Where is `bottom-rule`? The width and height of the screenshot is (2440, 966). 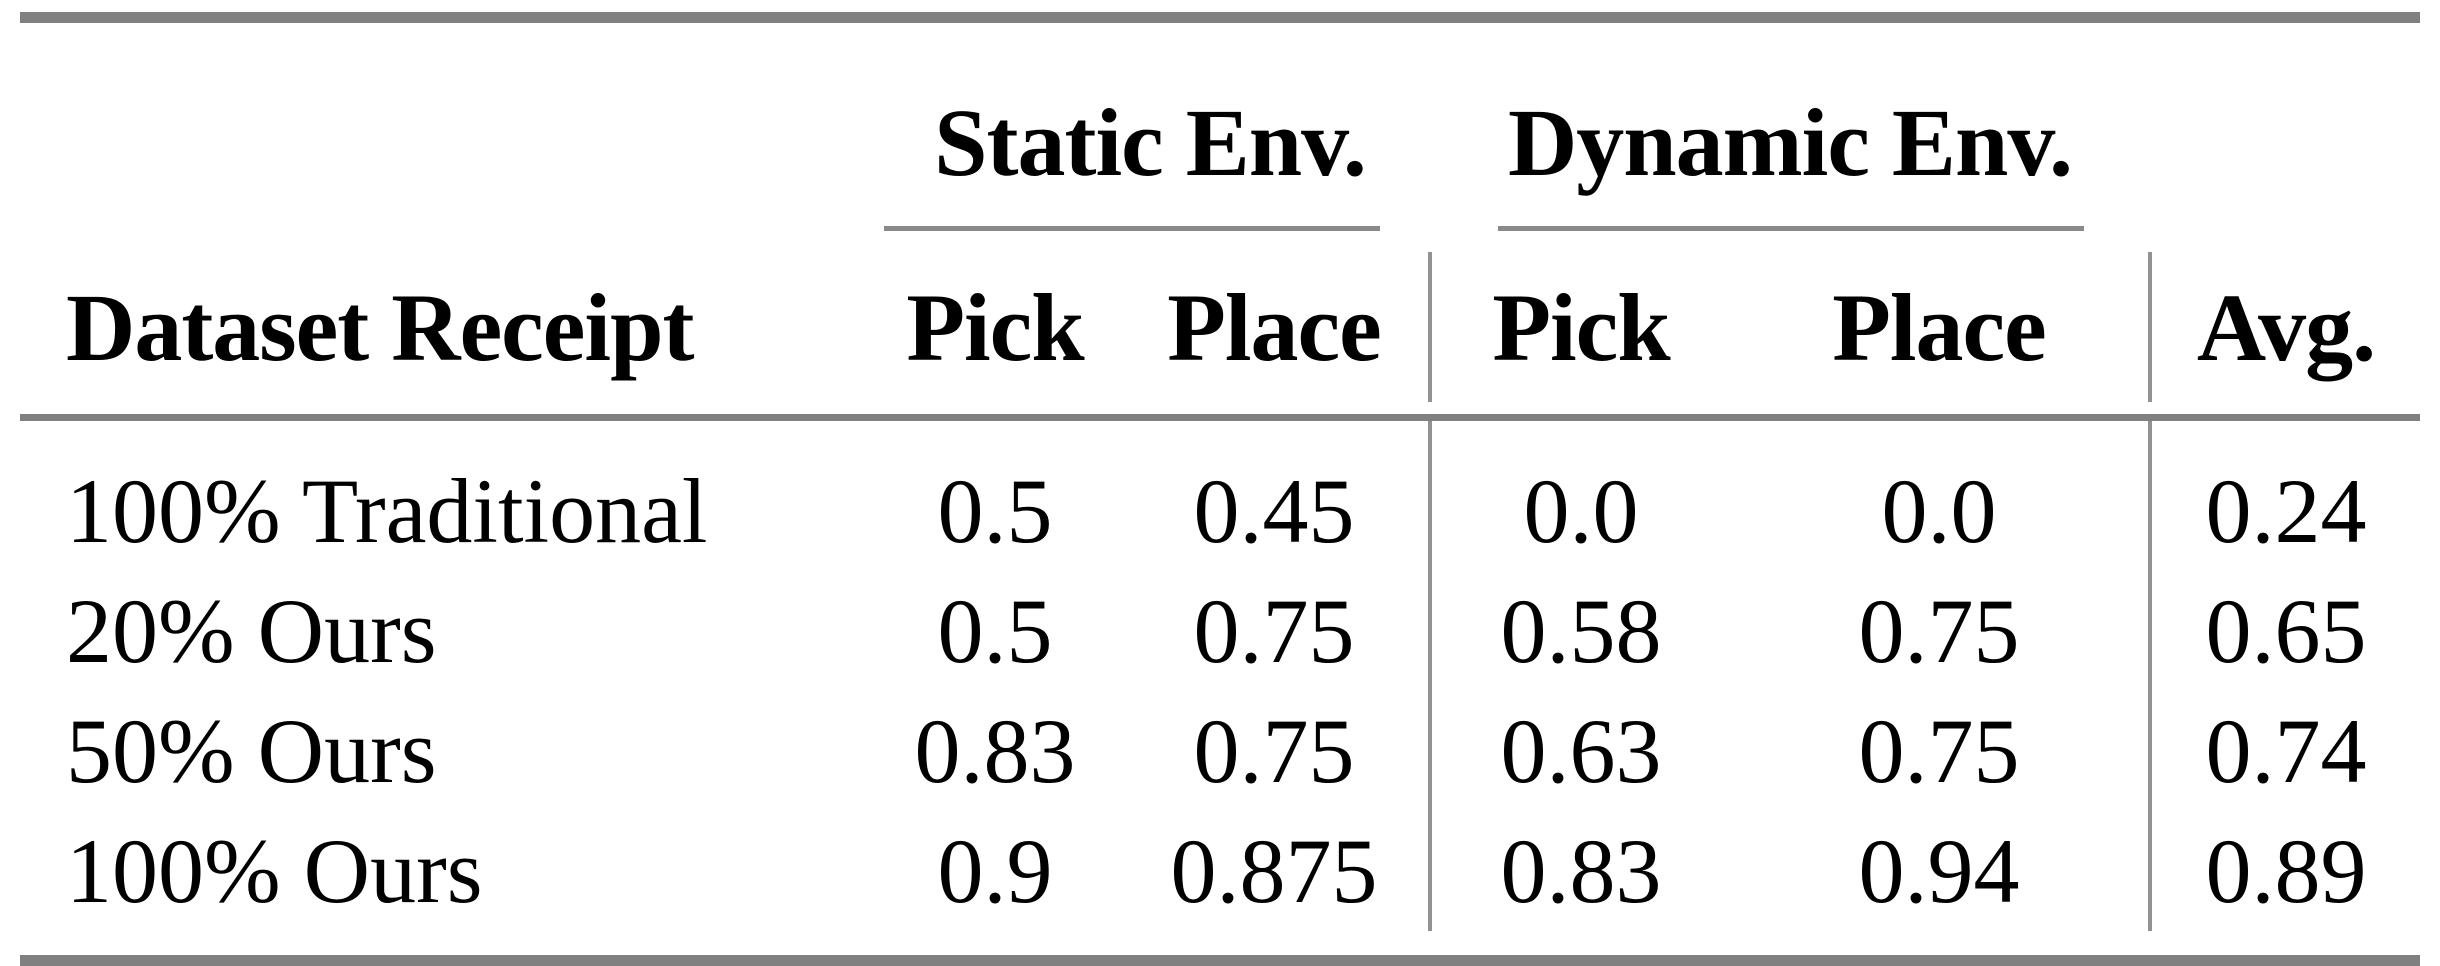 bottom-rule is located at coordinates (1220, 960).